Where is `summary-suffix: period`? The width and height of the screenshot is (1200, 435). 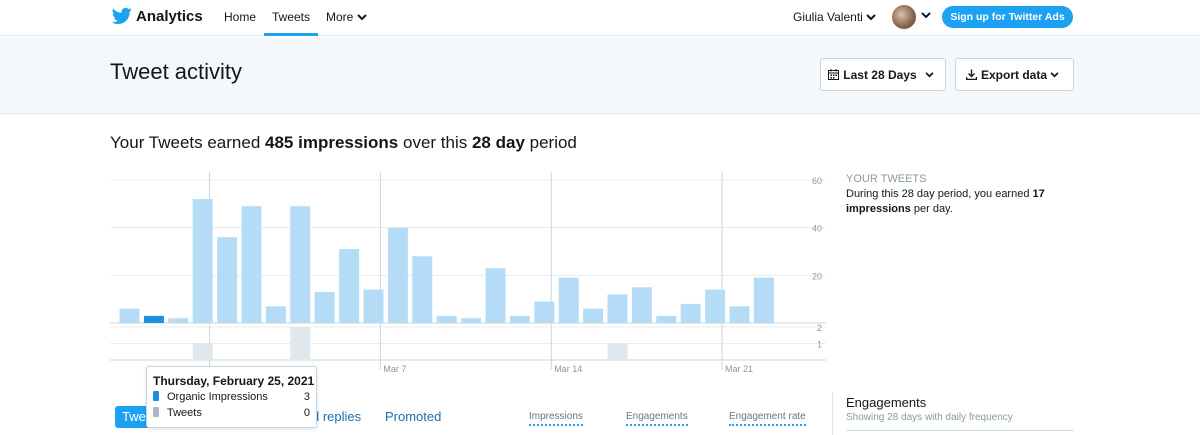 summary-suffix: period is located at coordinates (550, 142).